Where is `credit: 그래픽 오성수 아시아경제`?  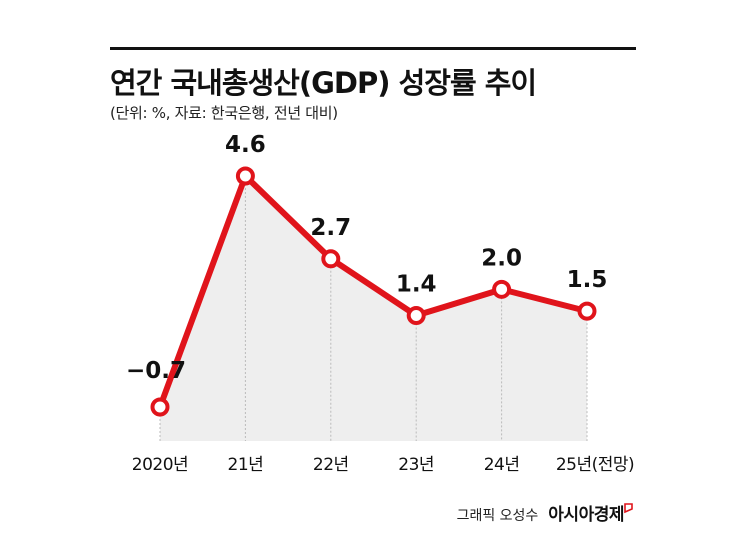 credit: 그래픽 오성수 아시아경제 is located at coordinates (545, 512).